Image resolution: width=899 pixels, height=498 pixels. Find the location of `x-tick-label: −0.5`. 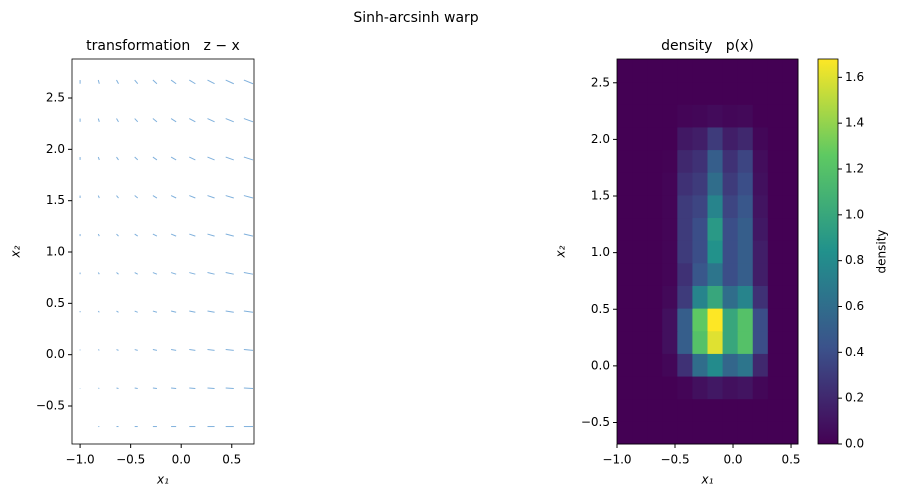

x-tick-label: −0.5 is located at coordinates (130, 460).